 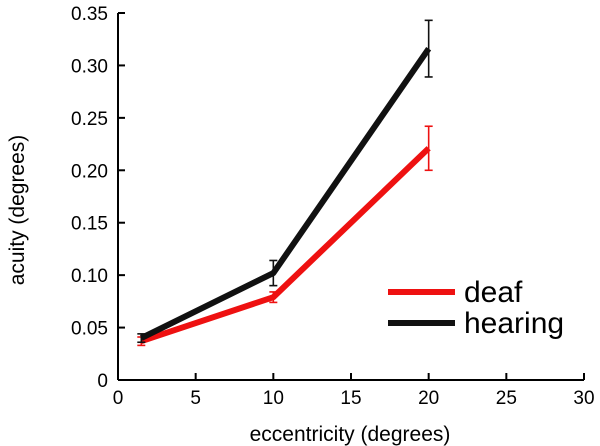 What do you see at coordinates (350, 398) in the screenshot?
I see `x-tick-label: 15` at bounding box center [350, 398].